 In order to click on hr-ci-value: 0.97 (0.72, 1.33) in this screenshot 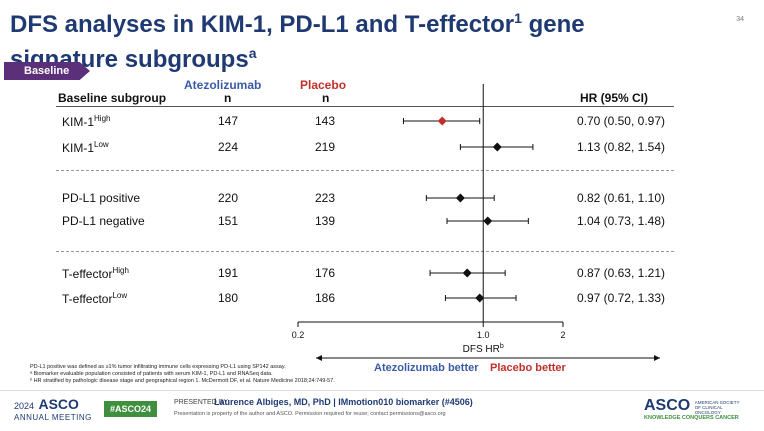, I will do `click(620, 298)`.